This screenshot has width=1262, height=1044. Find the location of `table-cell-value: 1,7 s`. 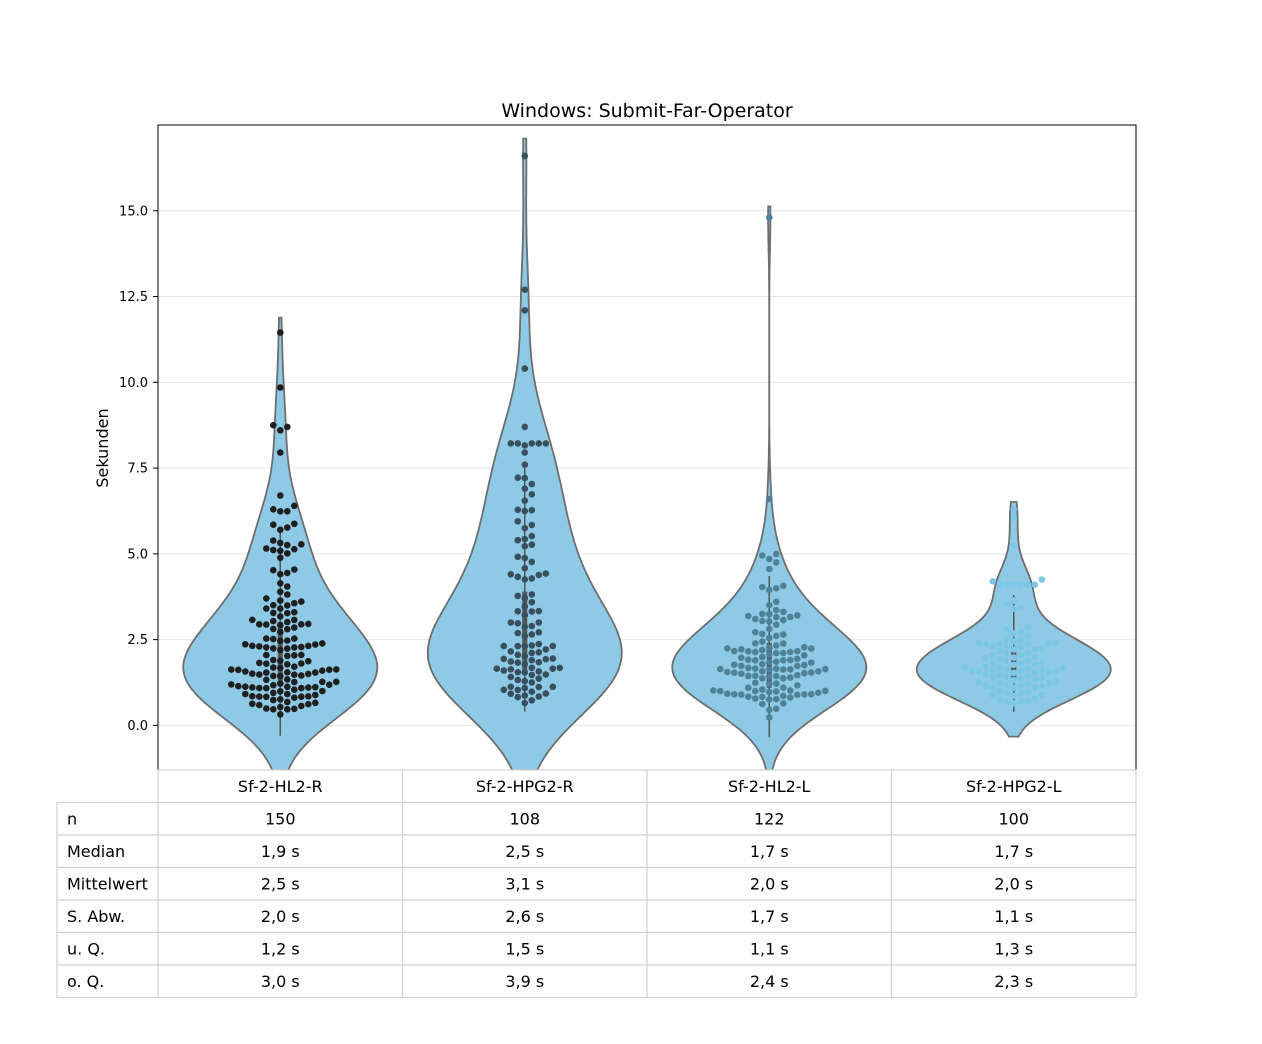

table-cell-value: 1,7 s is located at coordinates (769, 851).